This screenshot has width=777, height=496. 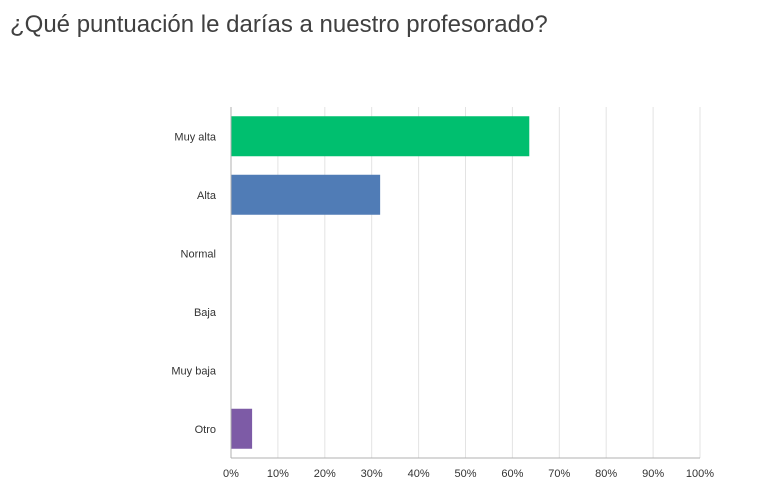 What do you see at coordinates (419, 474) in the screenshot?
I see `x-tick-label: 40%` at bounding box center [419, 474].